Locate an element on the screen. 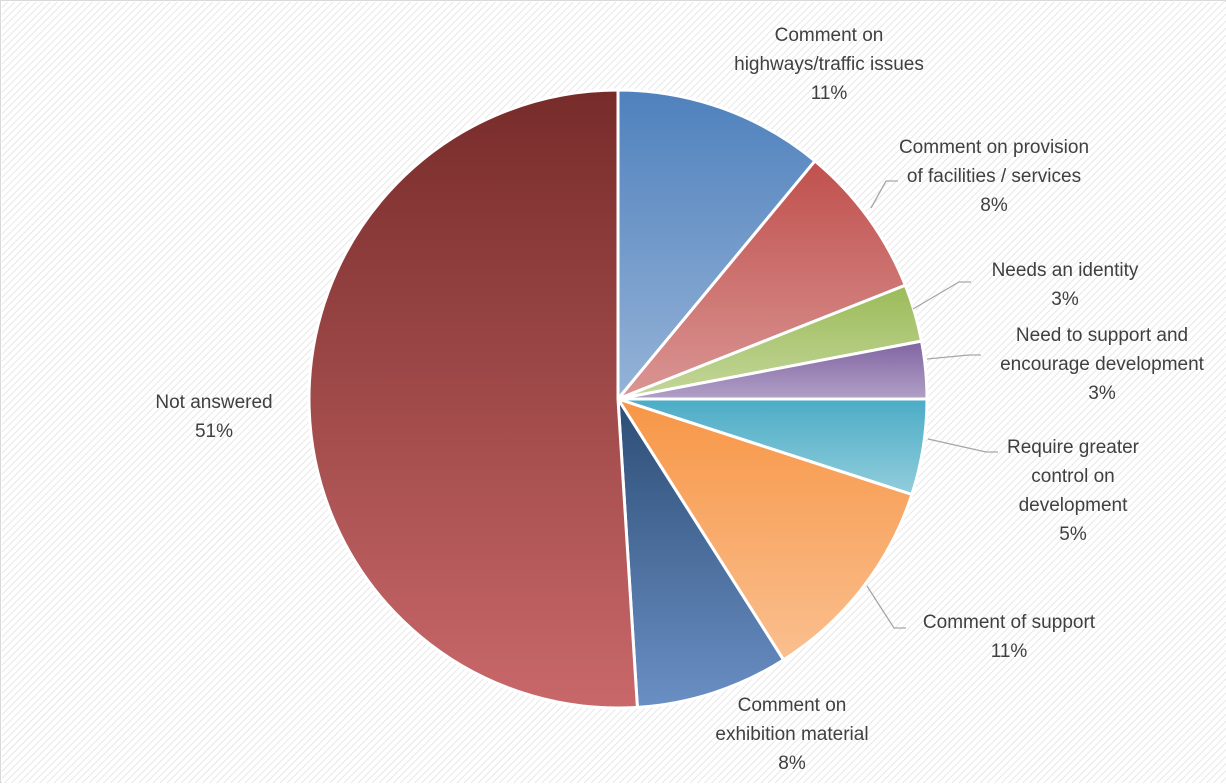 The height and width of the screenshot is (784, 1226). data-label-category: Needs an identity is located at coordinates (1065, 270).